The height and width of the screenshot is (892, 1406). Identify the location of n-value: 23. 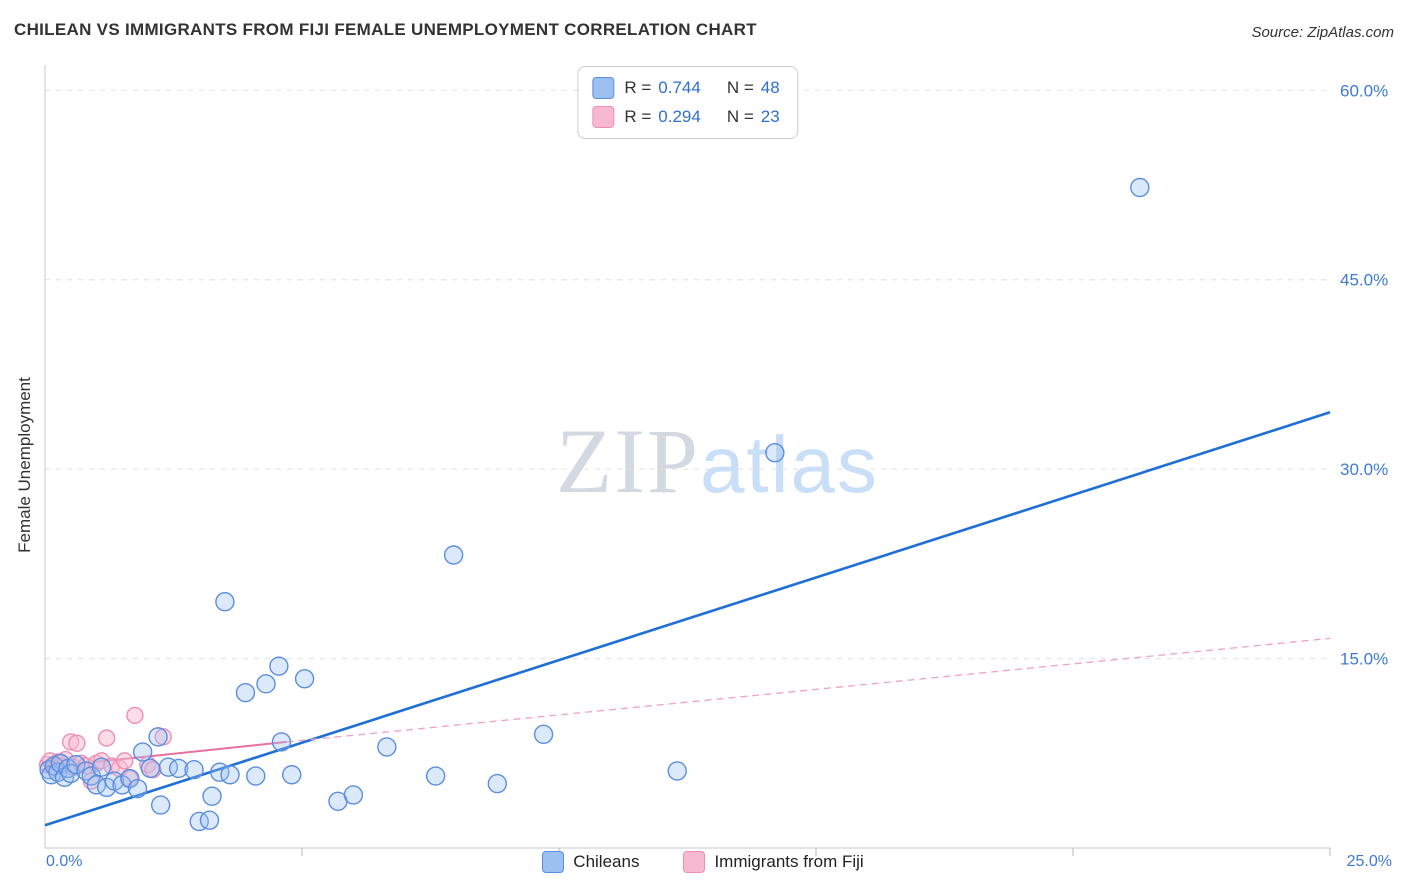
(770, 116).